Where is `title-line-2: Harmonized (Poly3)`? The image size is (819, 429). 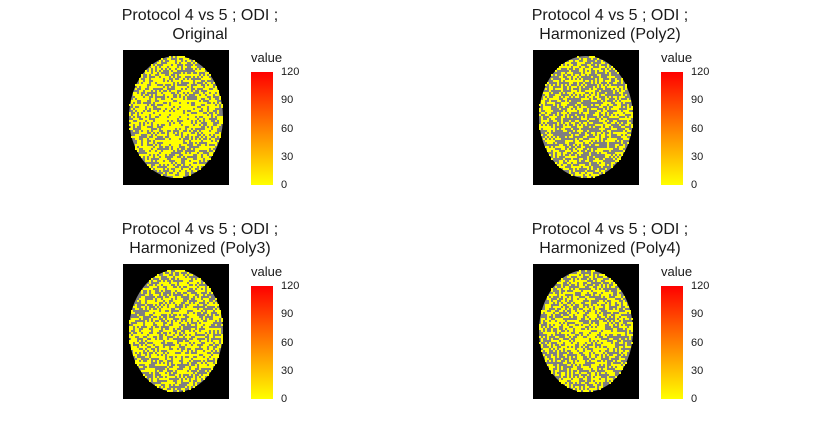 title-line-2: Harmonized (Poly3) is located at coordinates (200, 248).